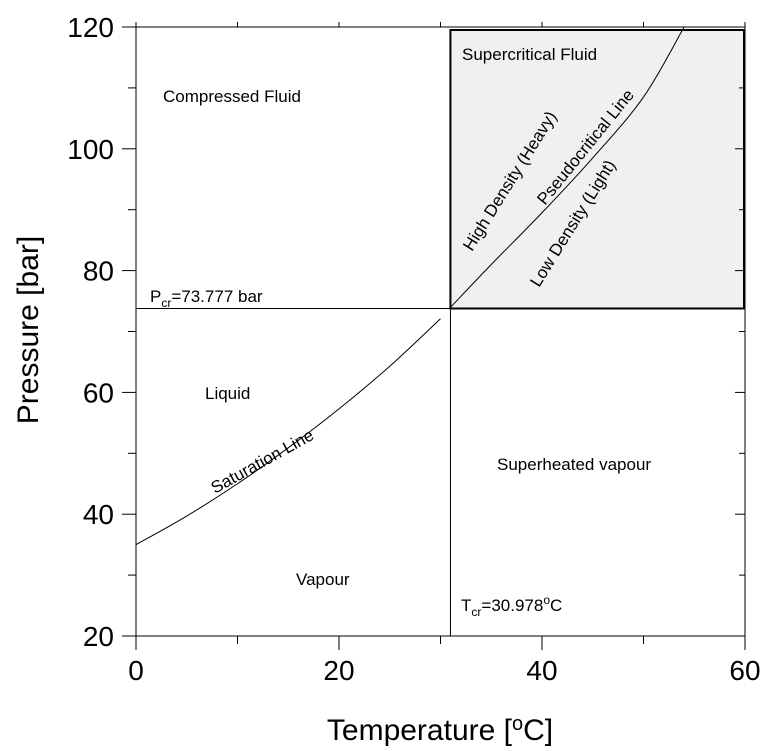 The height and width of the screenshot is (751, 767). What do you see at coordinates (98, 392) in the screenshot?
I see `y-tick-label: 60` at bounding box center [98, 392].